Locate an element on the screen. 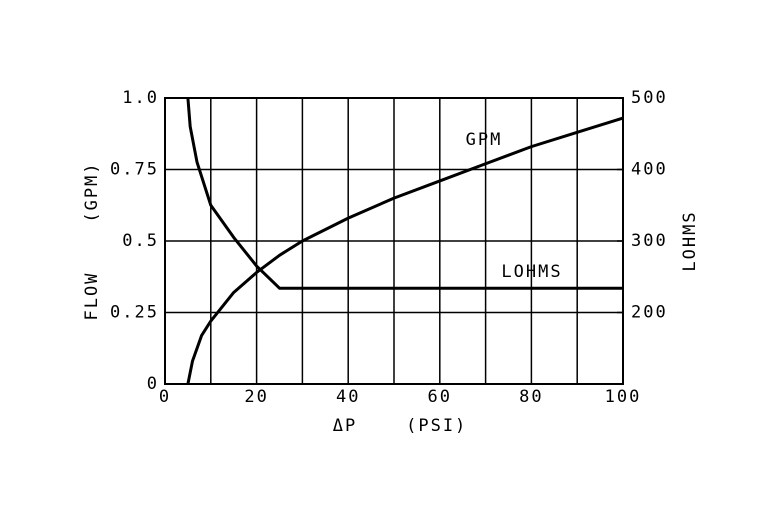  y-axis-title: FLOW (GPM) is located at coordinates (92, 240).